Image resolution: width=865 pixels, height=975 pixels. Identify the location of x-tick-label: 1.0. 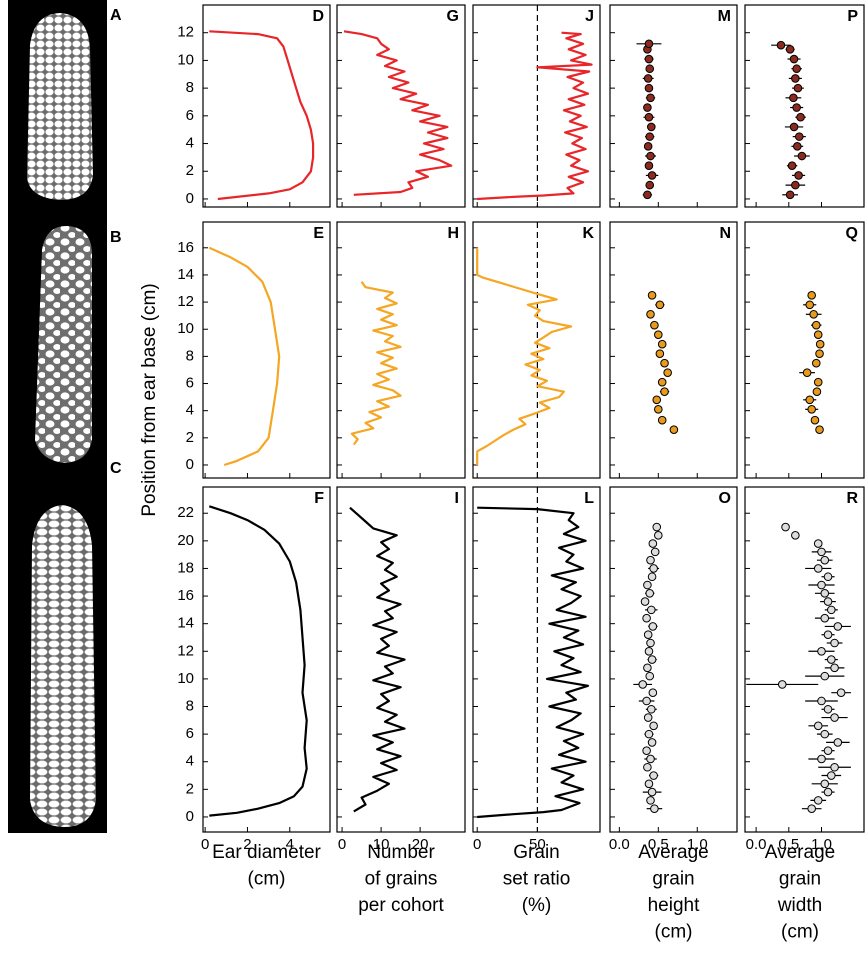
(697, 844).